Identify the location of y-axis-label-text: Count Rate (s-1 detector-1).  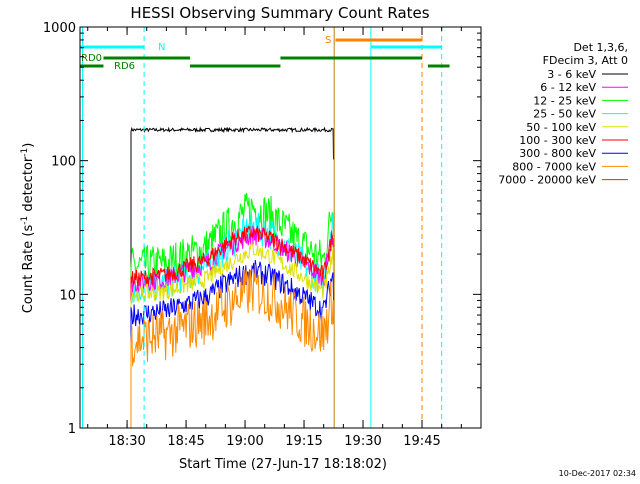
(28, 228).